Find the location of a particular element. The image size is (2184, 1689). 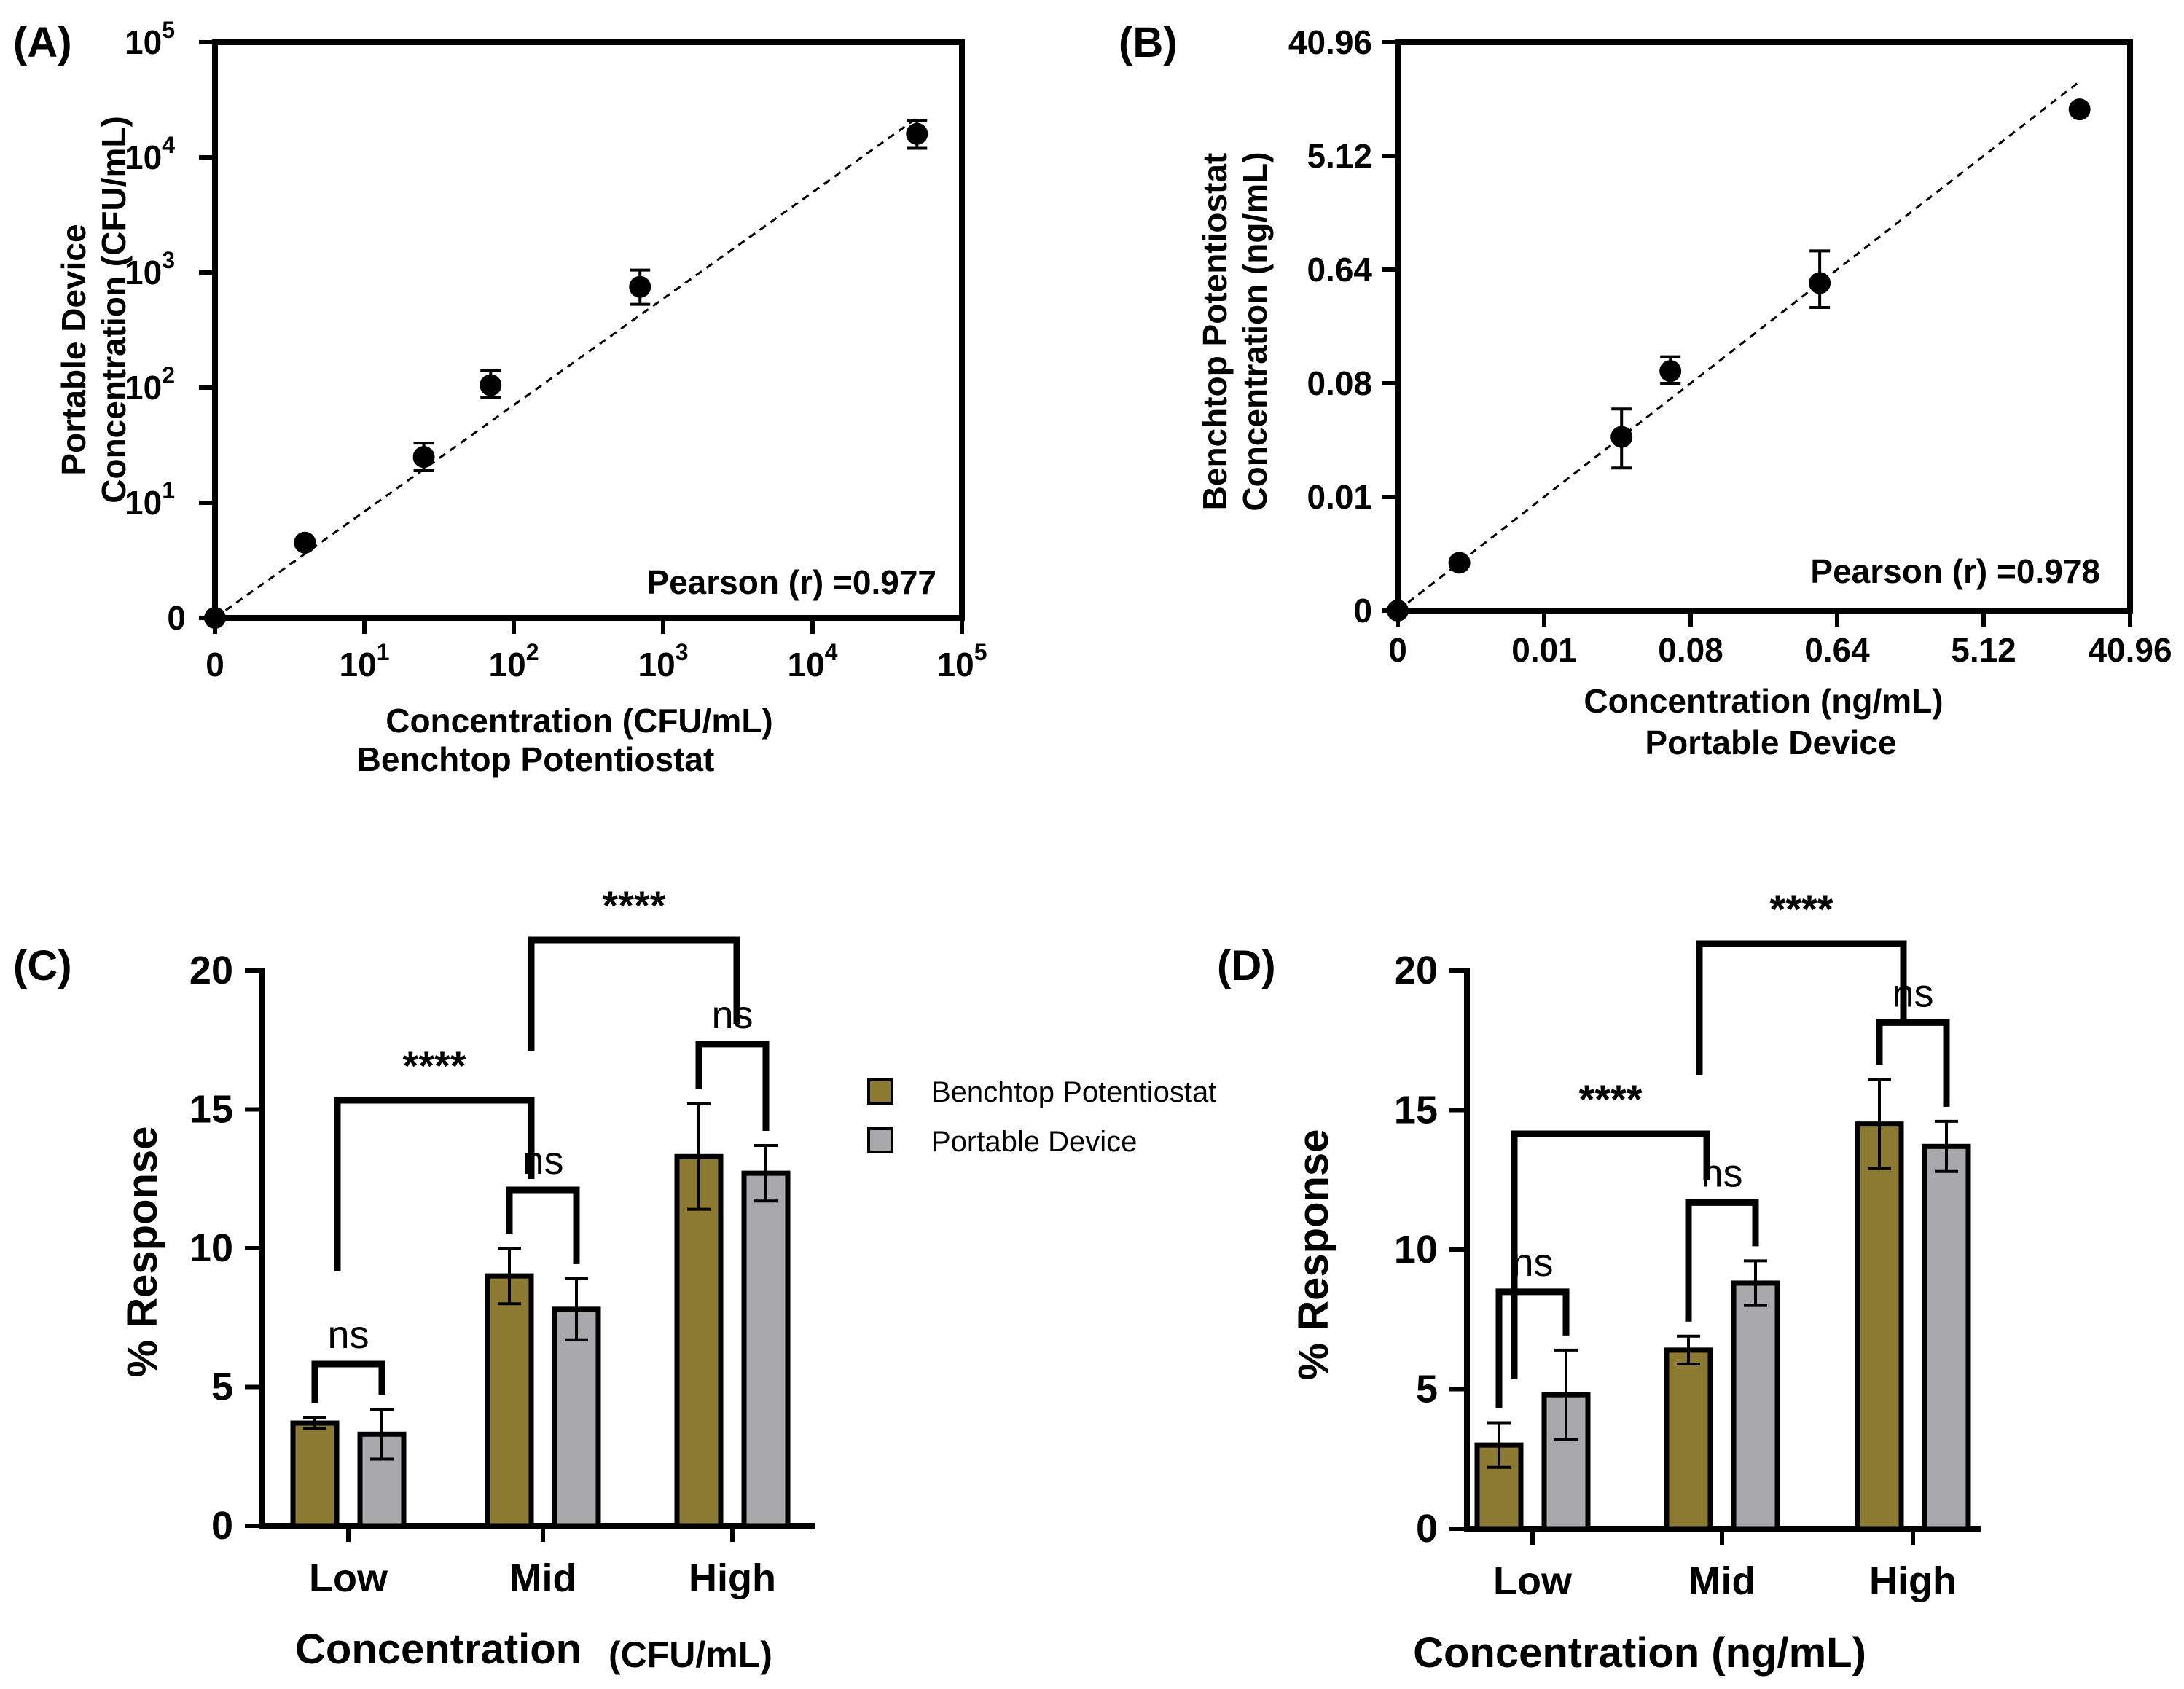

c-ytick-label: 5 is located at coordinates (222, 1387).